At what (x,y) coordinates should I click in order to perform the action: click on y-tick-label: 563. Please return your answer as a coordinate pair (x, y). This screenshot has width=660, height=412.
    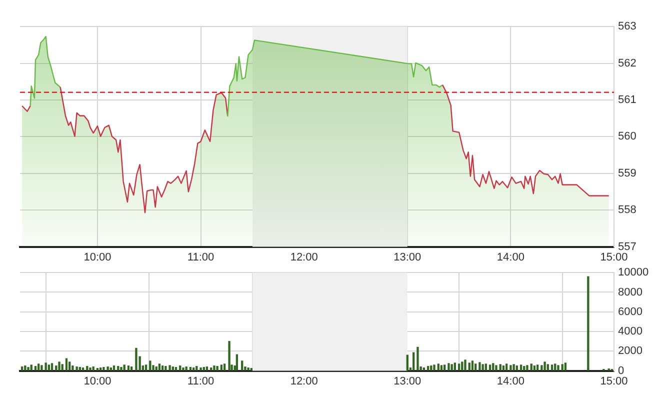
    Looking at the image, I should click on (627, 26).